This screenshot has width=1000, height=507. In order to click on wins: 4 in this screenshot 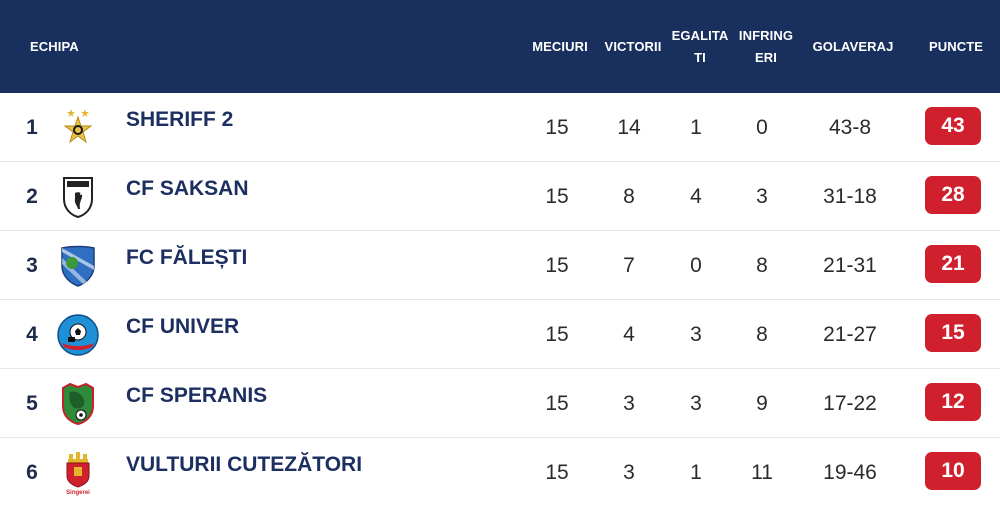, I will do `click(629, 334)`.